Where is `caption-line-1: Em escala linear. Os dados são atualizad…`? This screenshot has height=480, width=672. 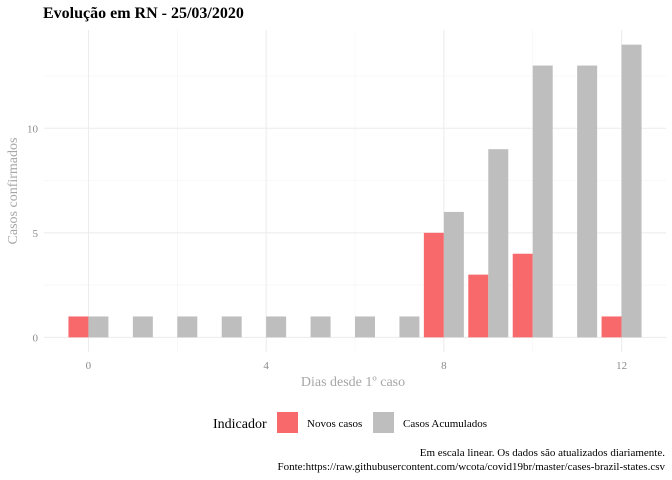
caption-line-1: Em escala linear. Os dados são atualizad… is located at coordinates (543, 453).